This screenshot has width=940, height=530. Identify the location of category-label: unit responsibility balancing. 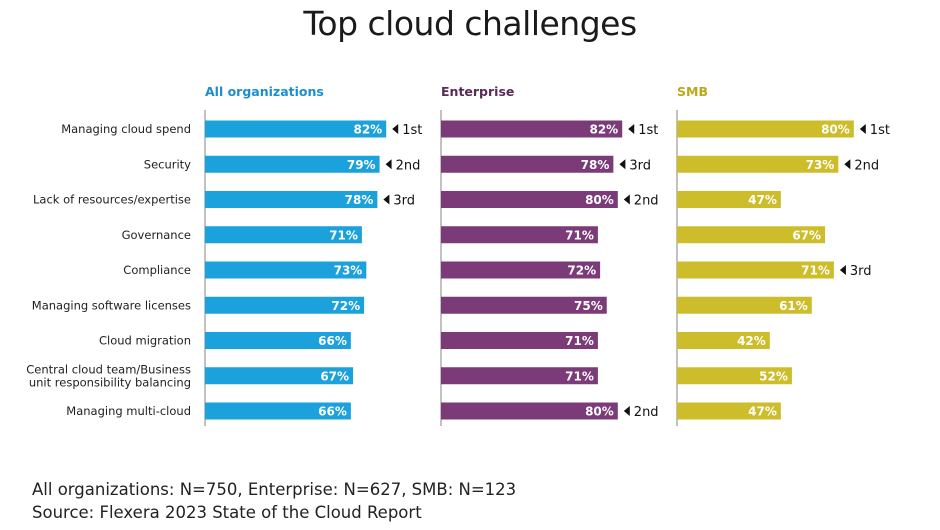
(110, 382).